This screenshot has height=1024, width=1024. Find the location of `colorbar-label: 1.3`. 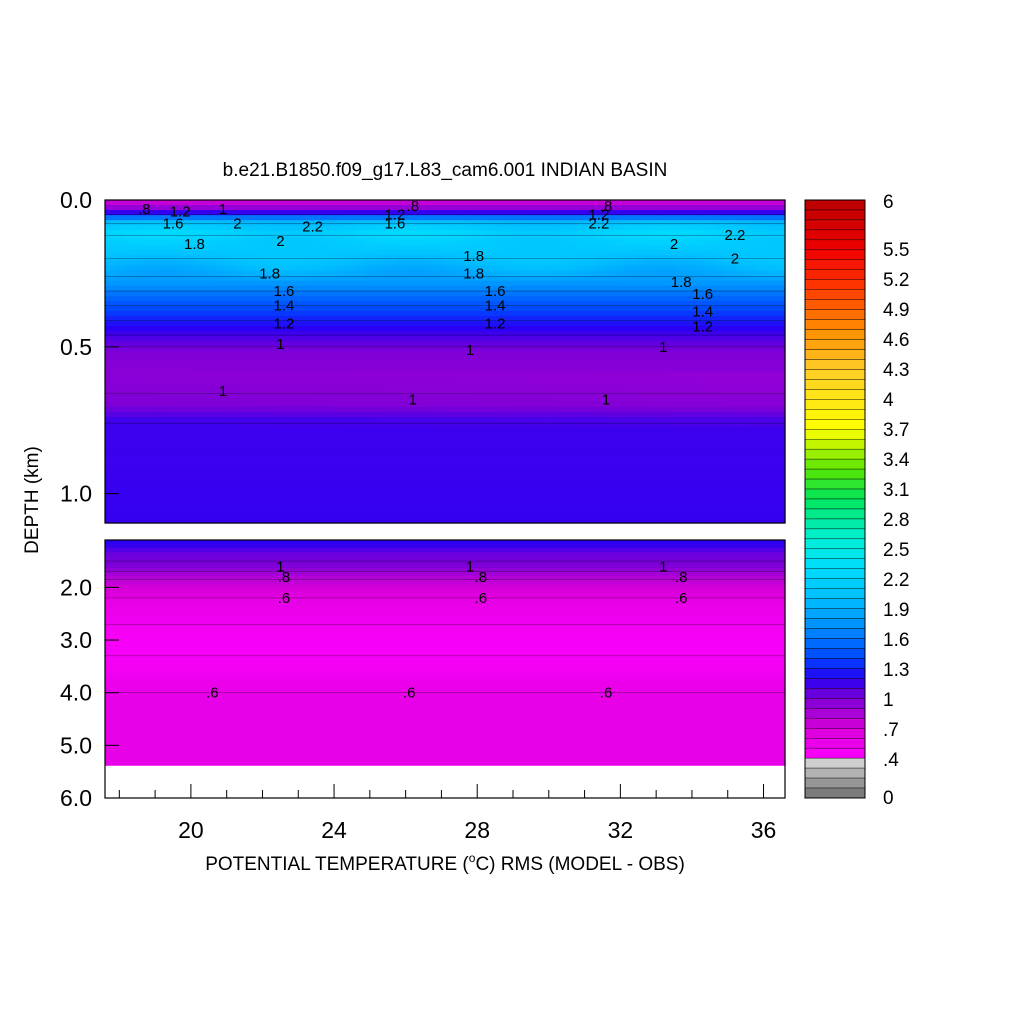

colorbar-label: 1.3 is located at coordinates (896, 670).